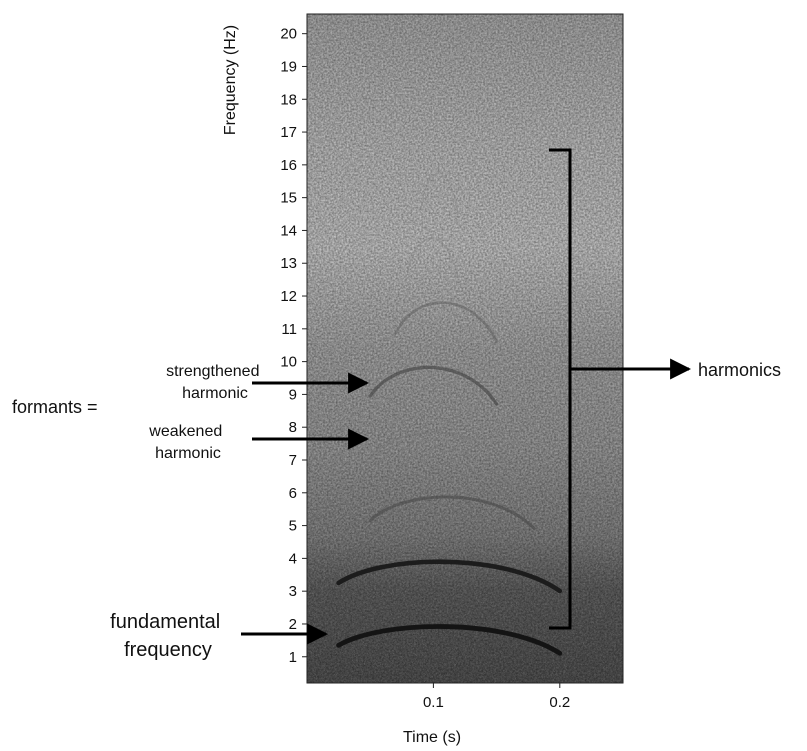  Describe the element at coordinates (288, 34) in the screenshot. I see `y-tick-label: 20` at that location.